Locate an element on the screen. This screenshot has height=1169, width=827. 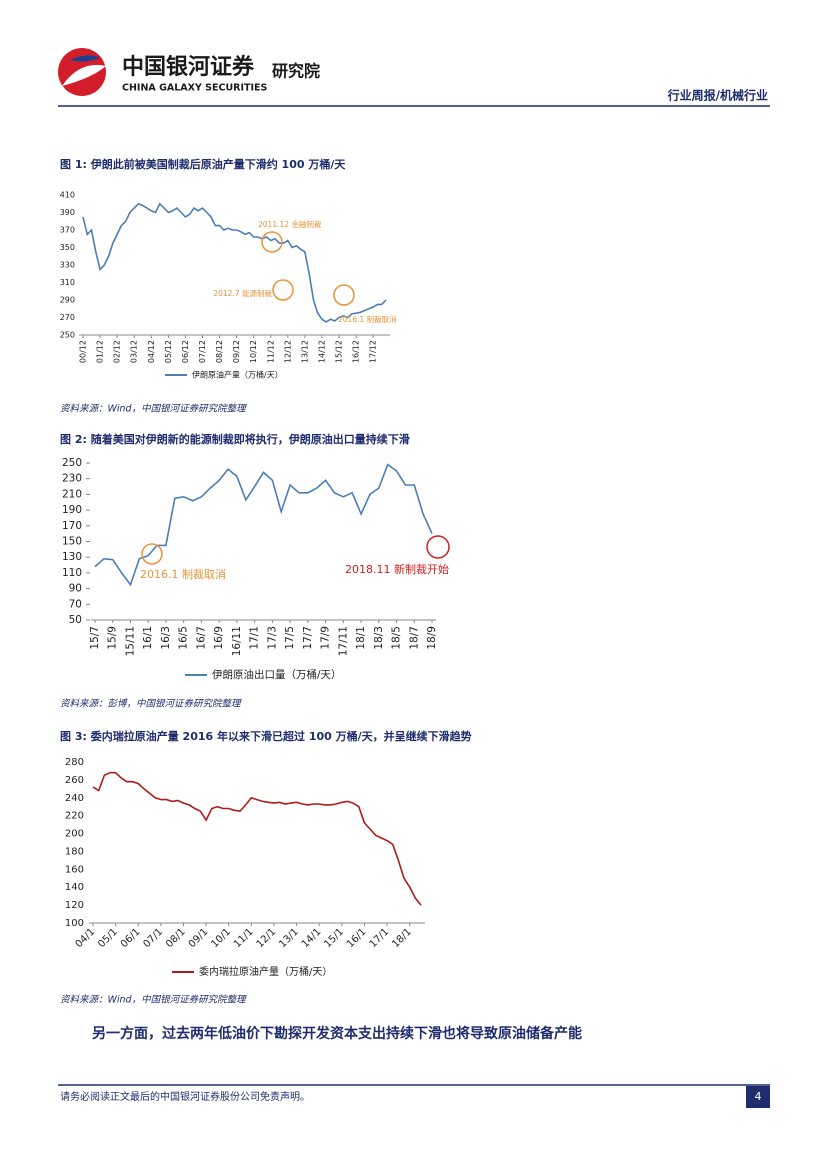
annotation: 2018.11 新制裁开始 is located at coordinates (397, 569).